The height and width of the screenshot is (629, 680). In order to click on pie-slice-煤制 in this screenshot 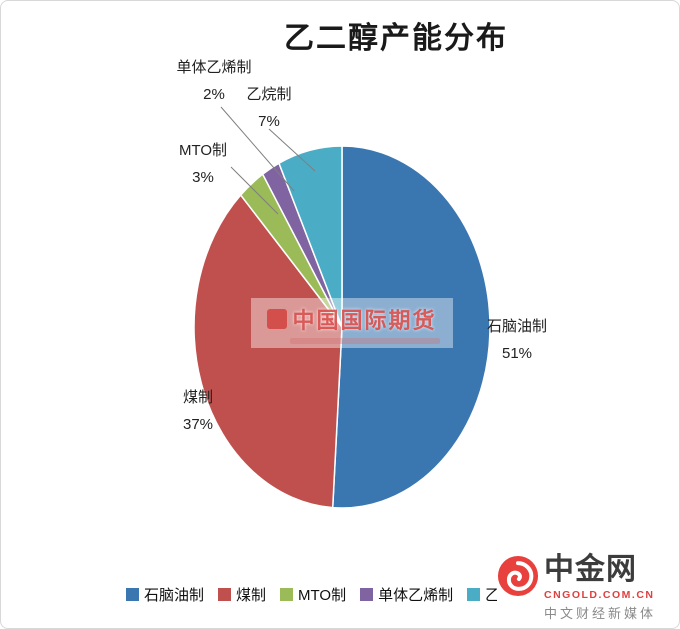, I will do `click(268, 351)`.